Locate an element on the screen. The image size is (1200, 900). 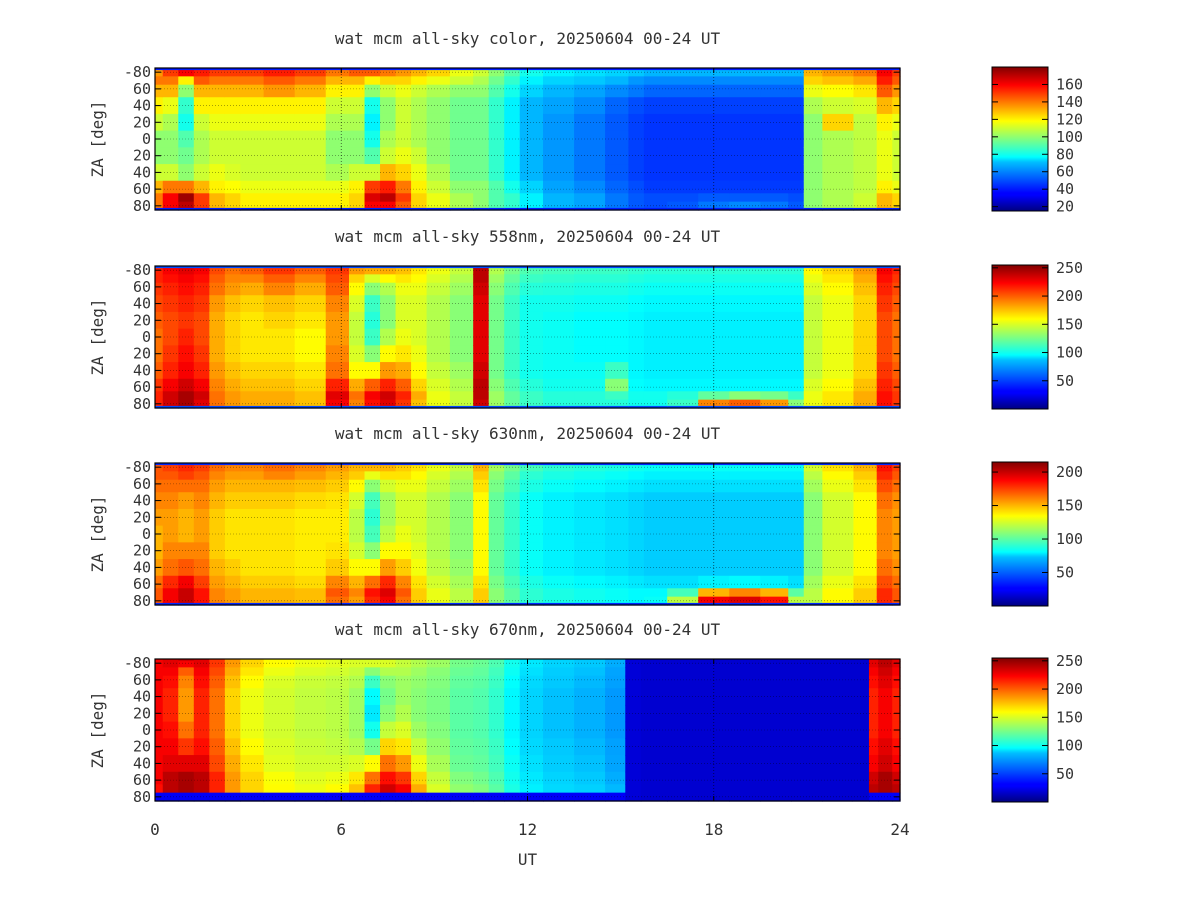
y-tick-label: 20 is located at coordinates (142, 320).